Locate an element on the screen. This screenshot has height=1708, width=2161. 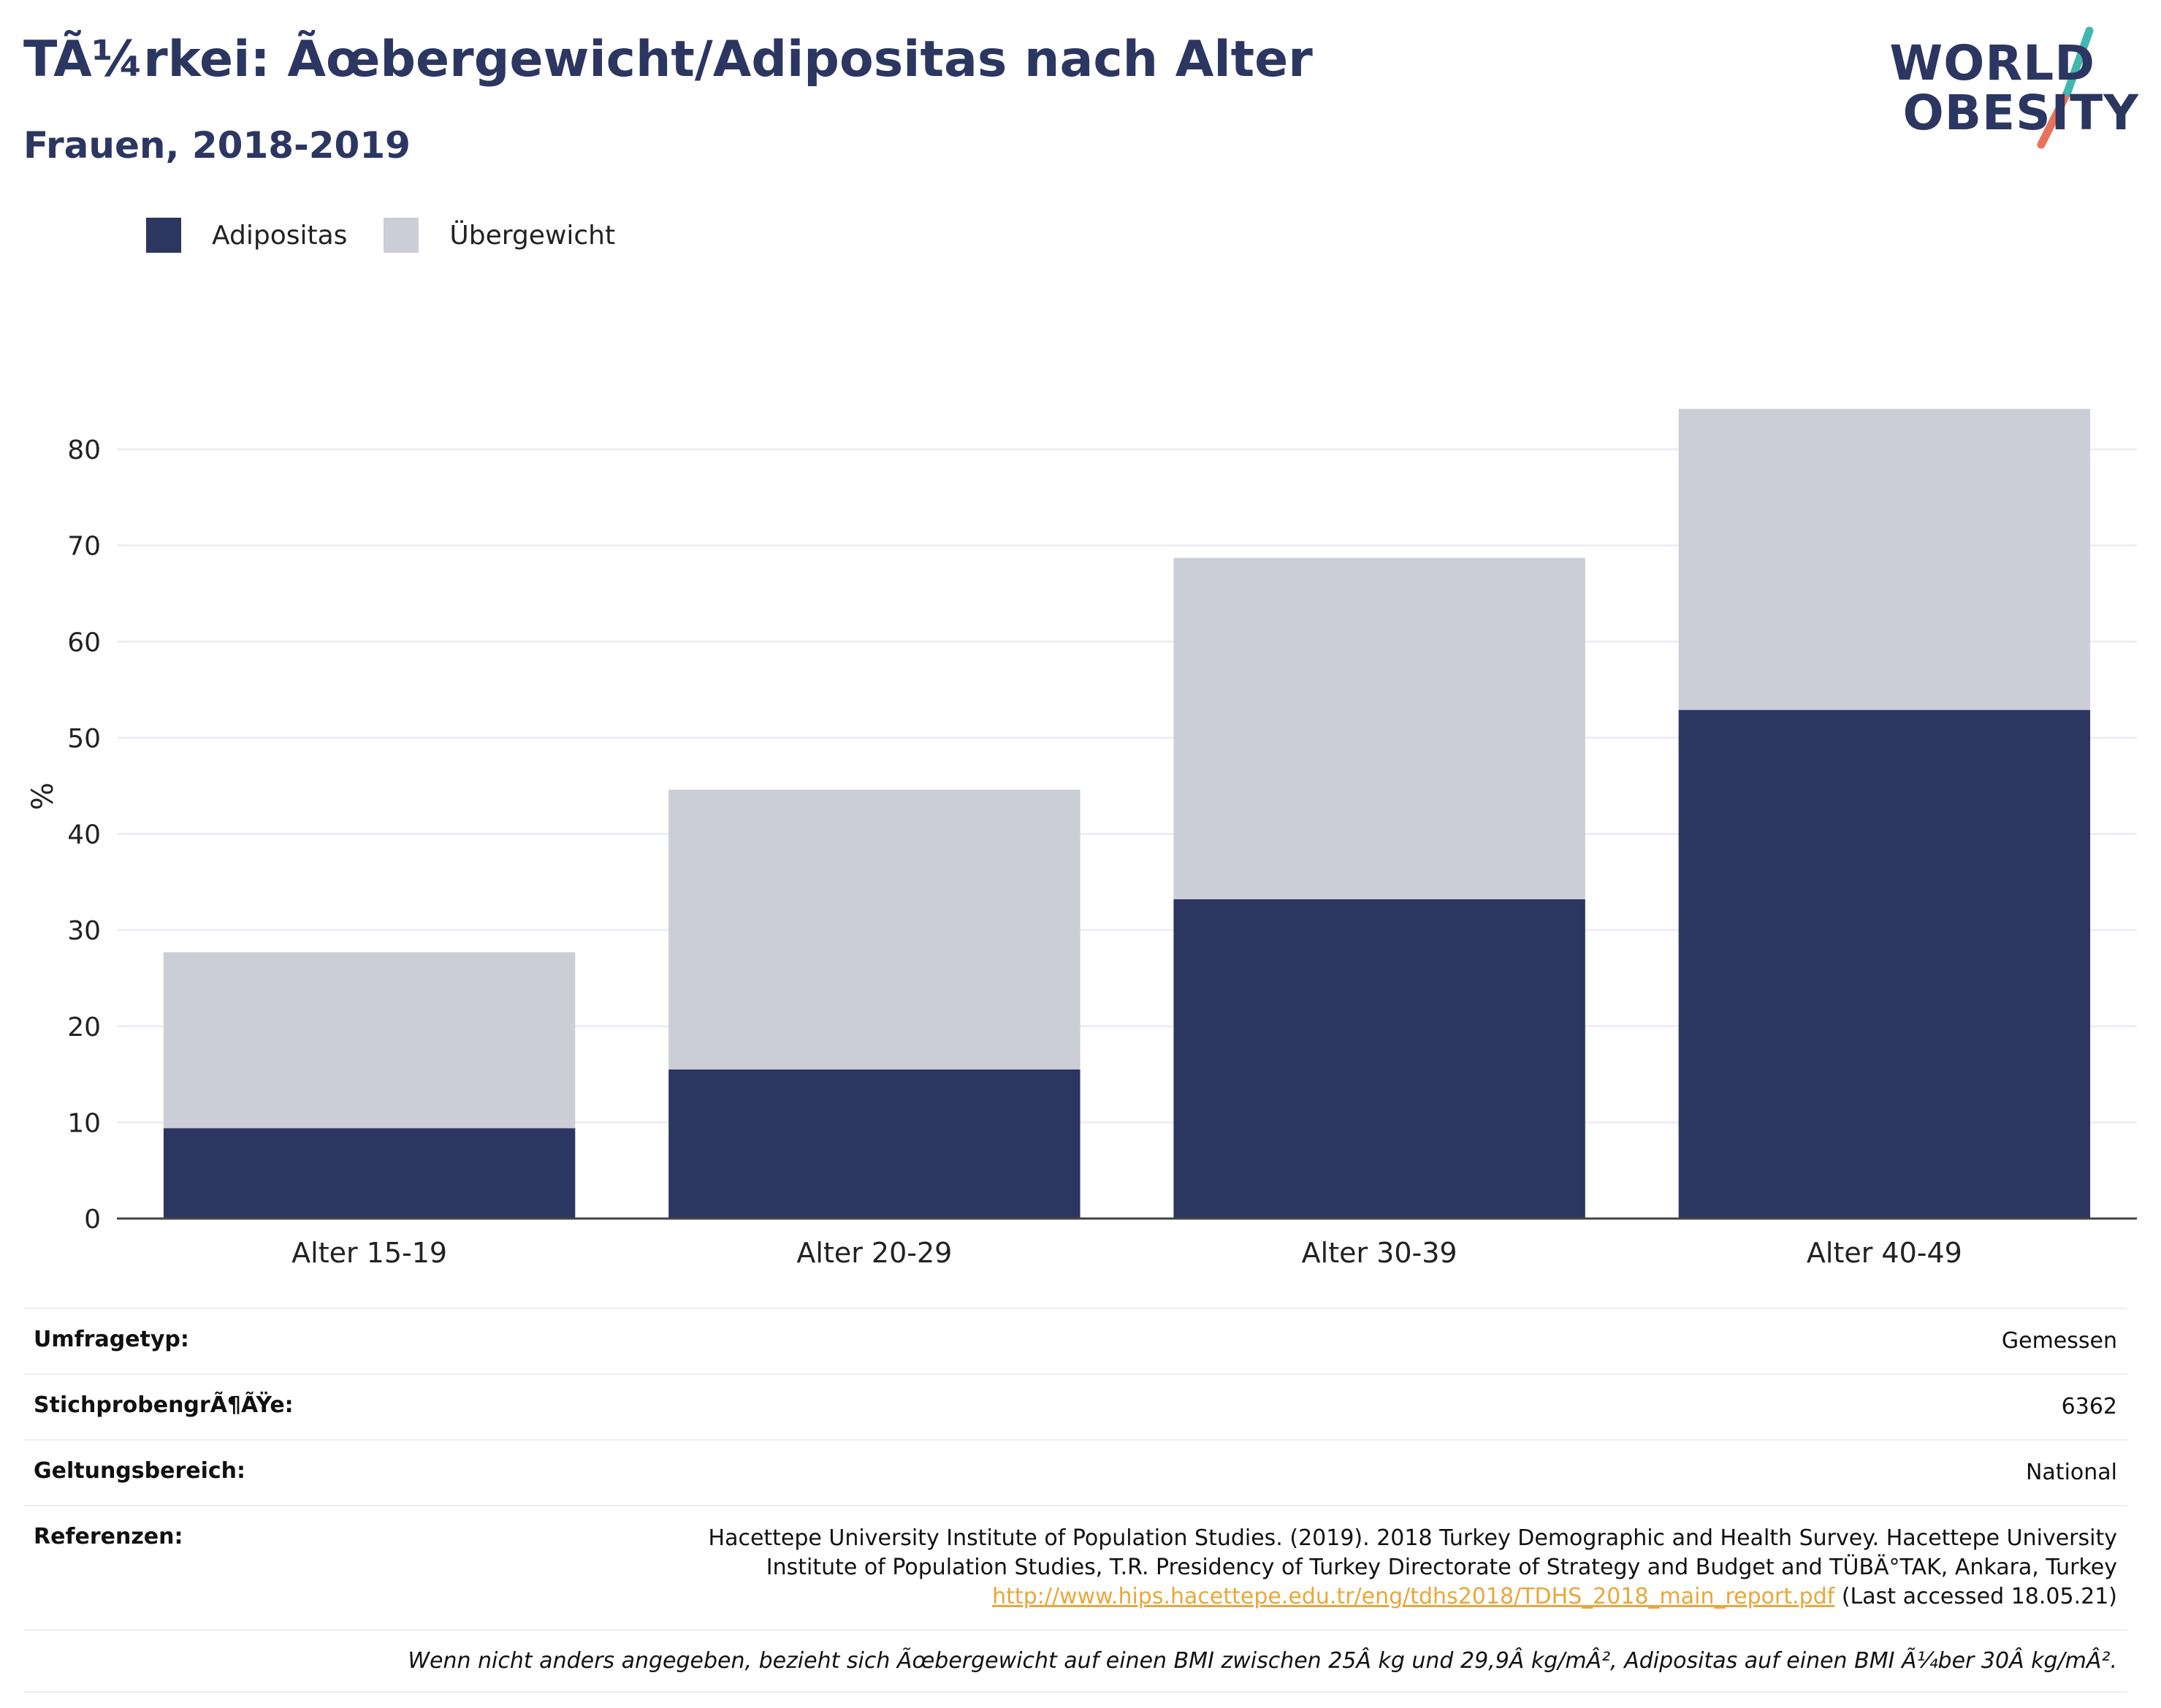
info-value: National is located at coordinates (2071, 1473).